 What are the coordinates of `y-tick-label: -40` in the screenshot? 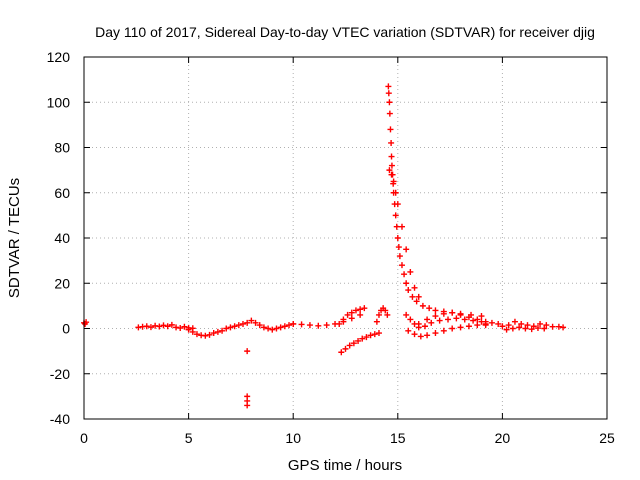 It's located at (60, 419).